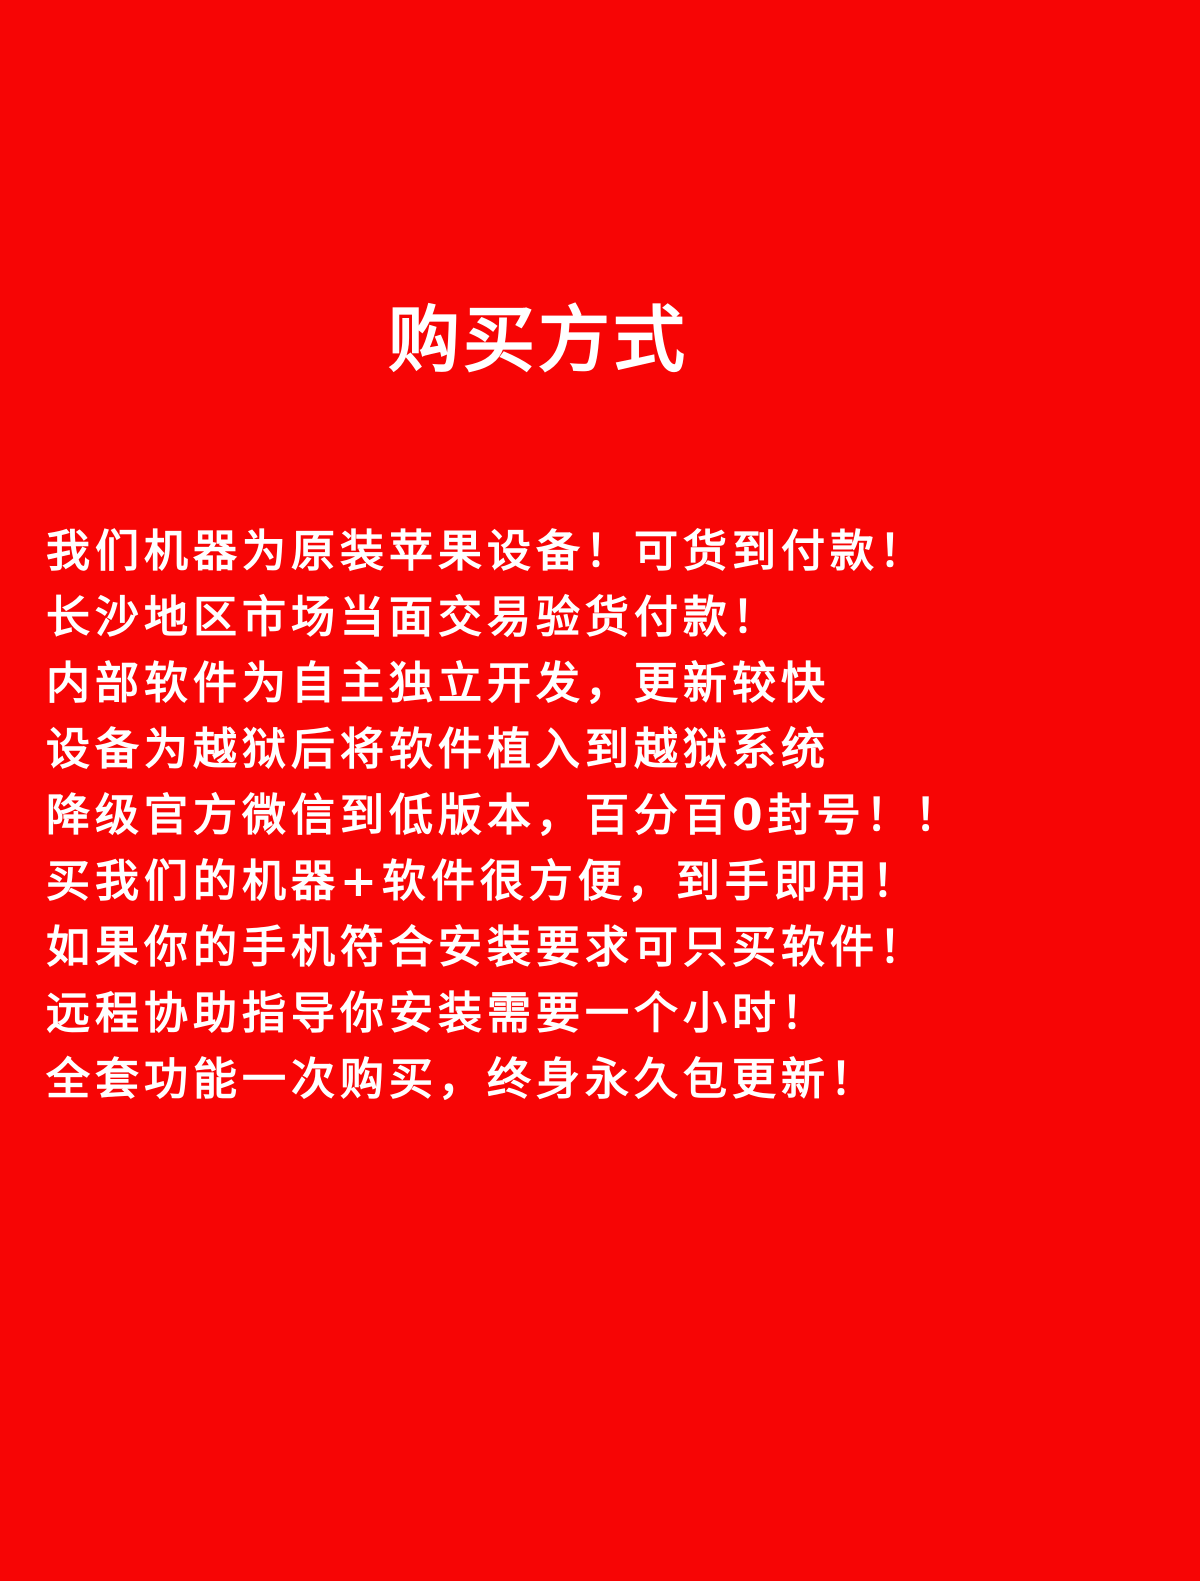 The image size is (1200, 1581). Describe the element at coordinates (487, 947) in the screenshot. I see `info-line-software-only: 如果你的手机符合安装要求可只买软件！` at that location.